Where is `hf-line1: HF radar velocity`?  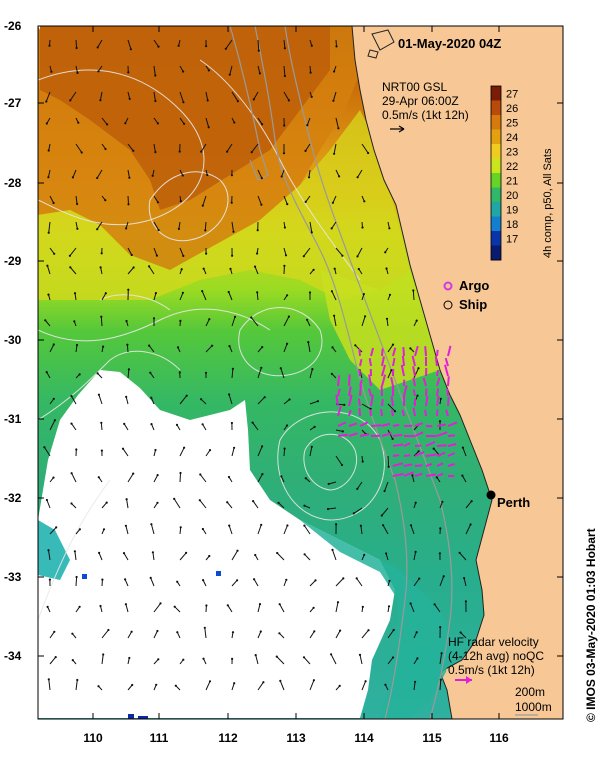
hf-line1: HF radar velocity is located at coordinates (493, 642).